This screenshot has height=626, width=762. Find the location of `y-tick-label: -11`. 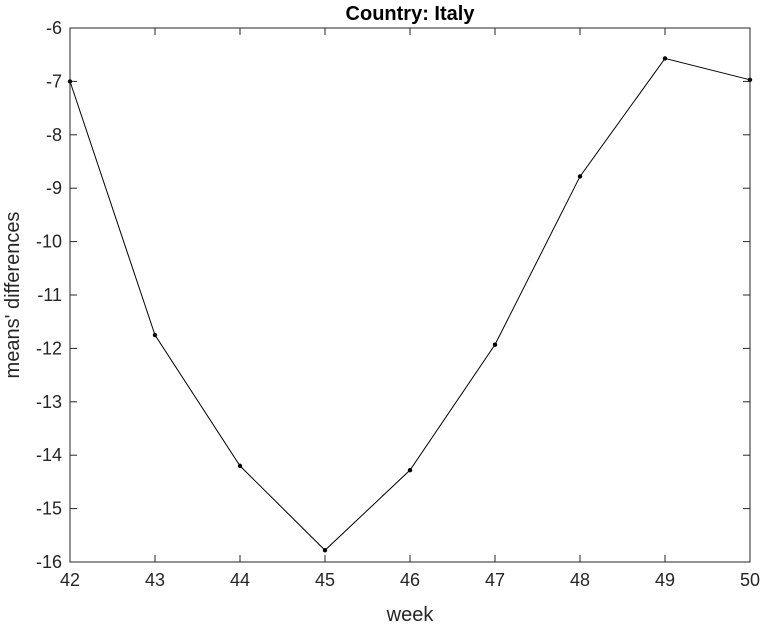

y-tick-label: -11 is located at coordinates (49, 295).